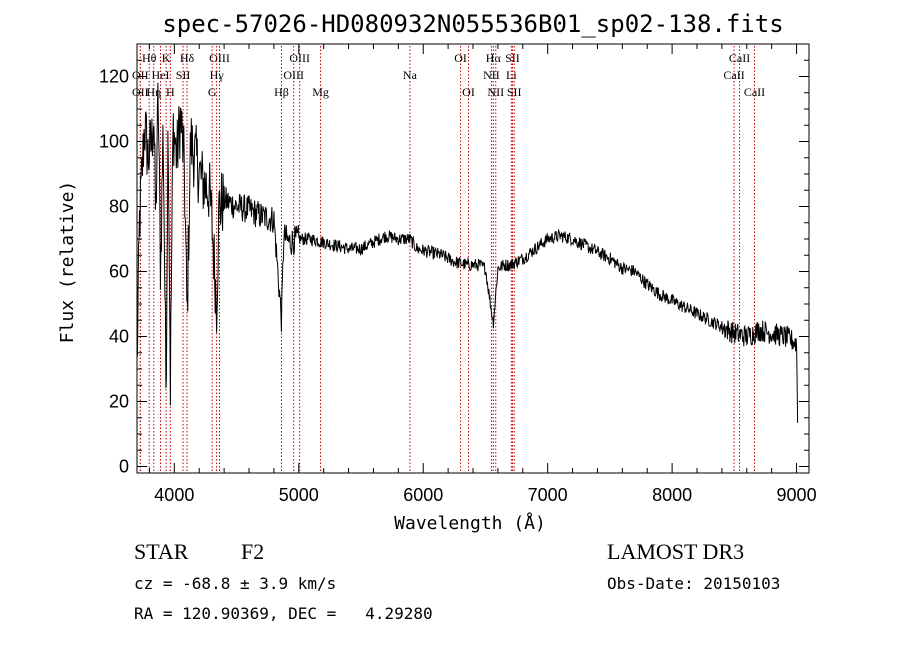 This screenshot has width=900, height=649. Describe the element at coordinates (410, 75) in the screenshot. I see `spectral-line-label: Na` at that location.